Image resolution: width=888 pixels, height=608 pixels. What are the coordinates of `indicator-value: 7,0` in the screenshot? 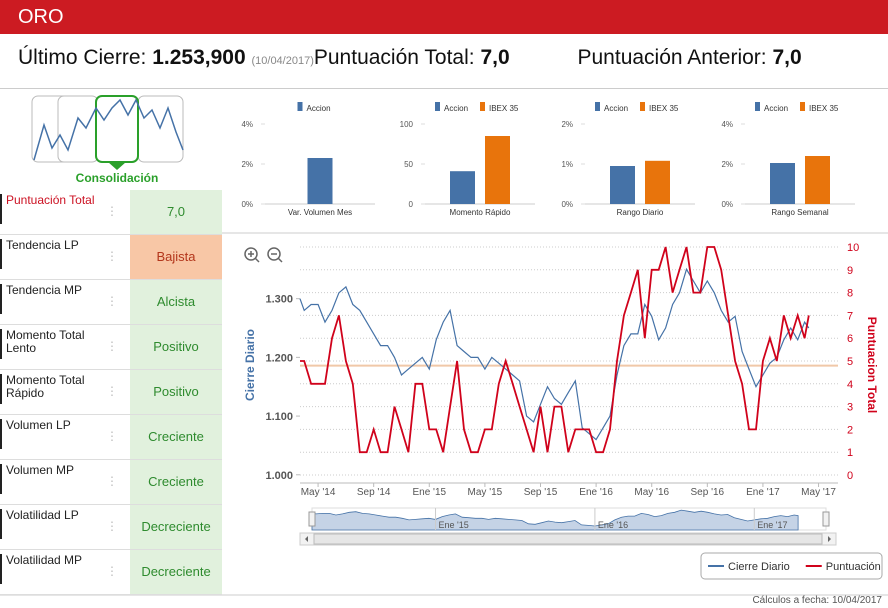 It's located at (176, 212).